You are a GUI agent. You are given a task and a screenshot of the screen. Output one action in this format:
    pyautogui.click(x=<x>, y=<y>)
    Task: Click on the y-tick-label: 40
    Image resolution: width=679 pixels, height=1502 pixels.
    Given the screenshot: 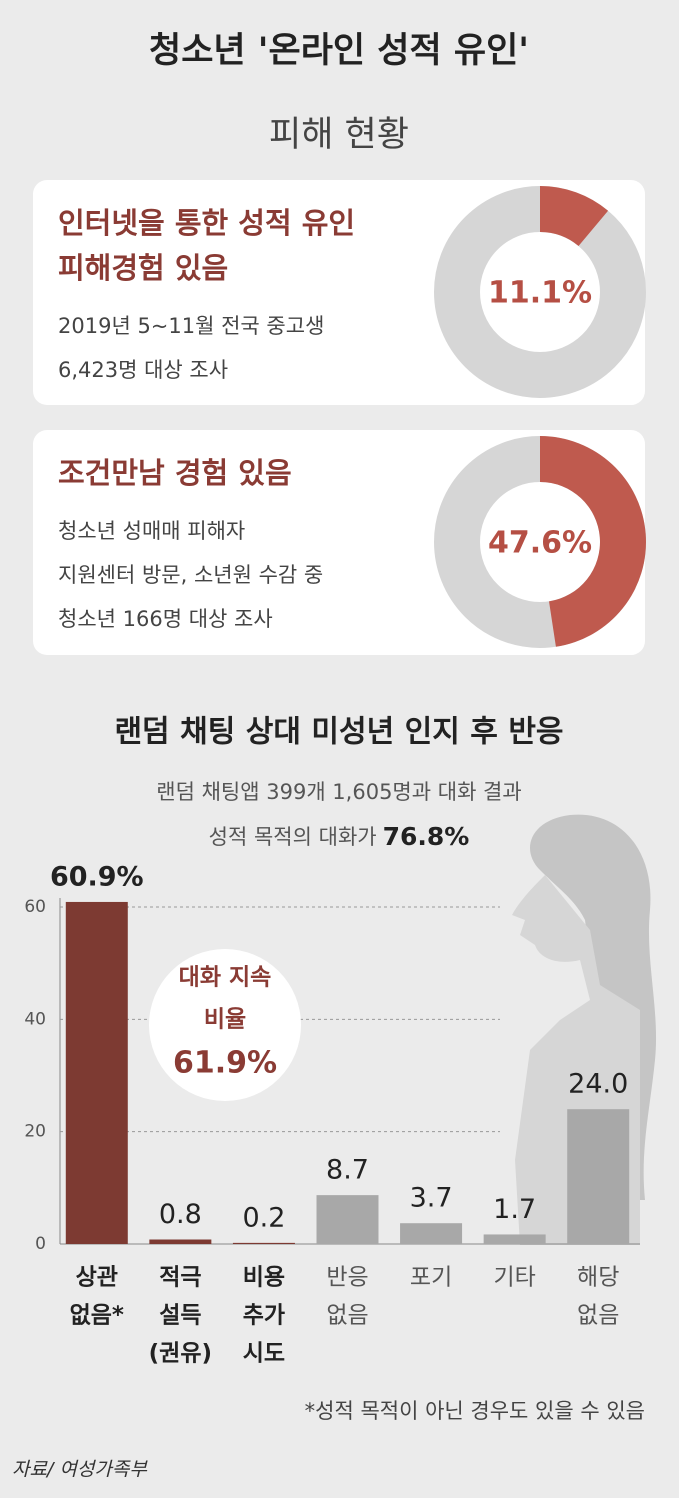 What is the action you would take?
    pyautogui.click(x=35, y=1019)
    